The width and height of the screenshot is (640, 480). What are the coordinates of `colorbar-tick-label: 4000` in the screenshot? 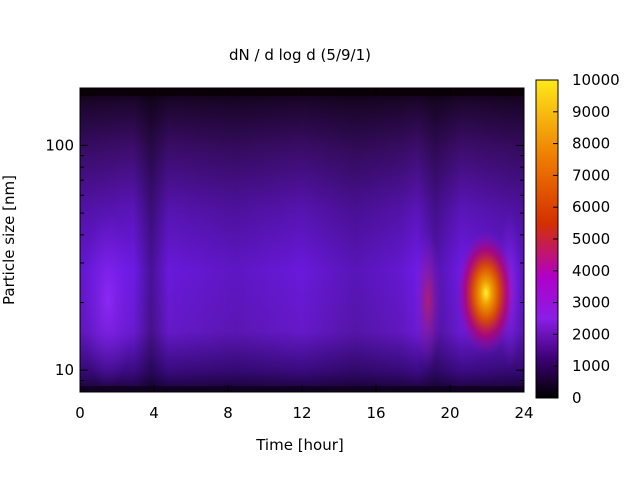 It's located at (591, 271).